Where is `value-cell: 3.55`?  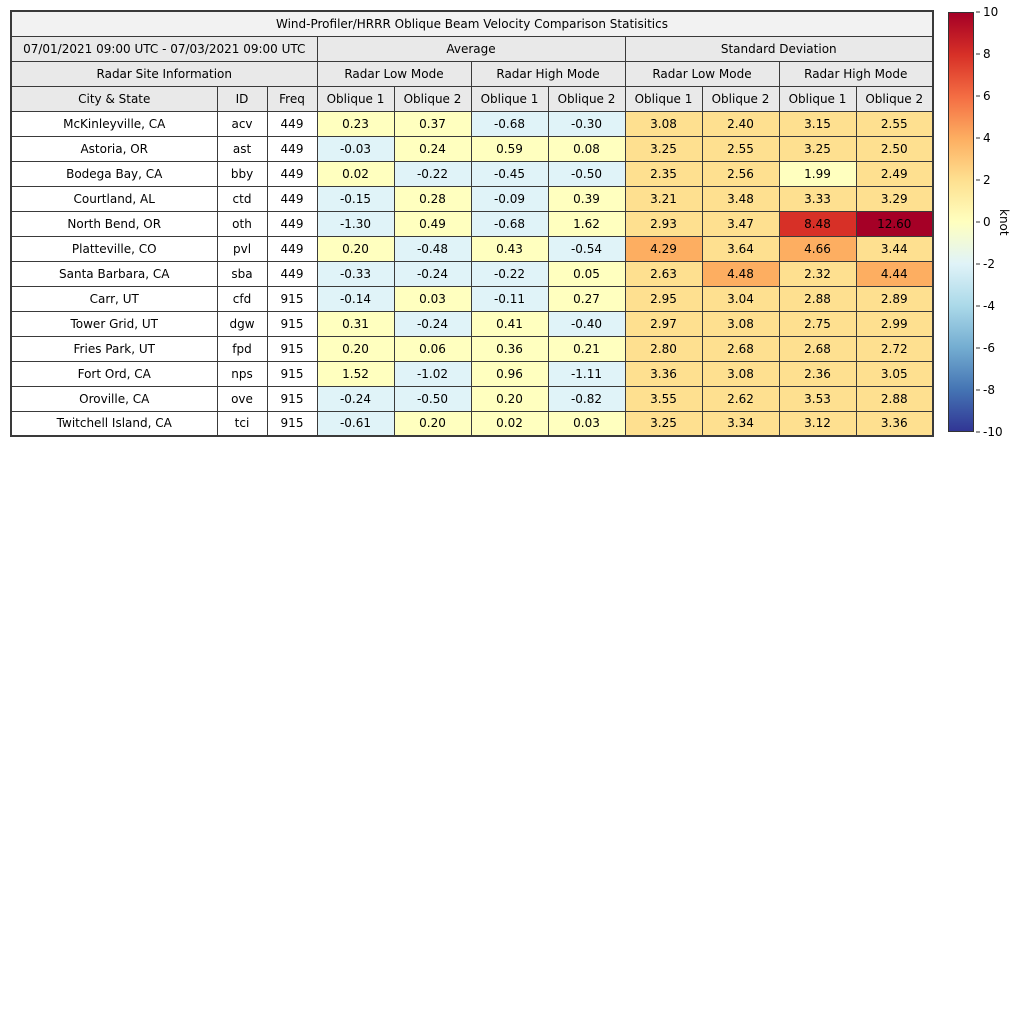
value-cell: 3.55 is located at coordinates (663, 398).